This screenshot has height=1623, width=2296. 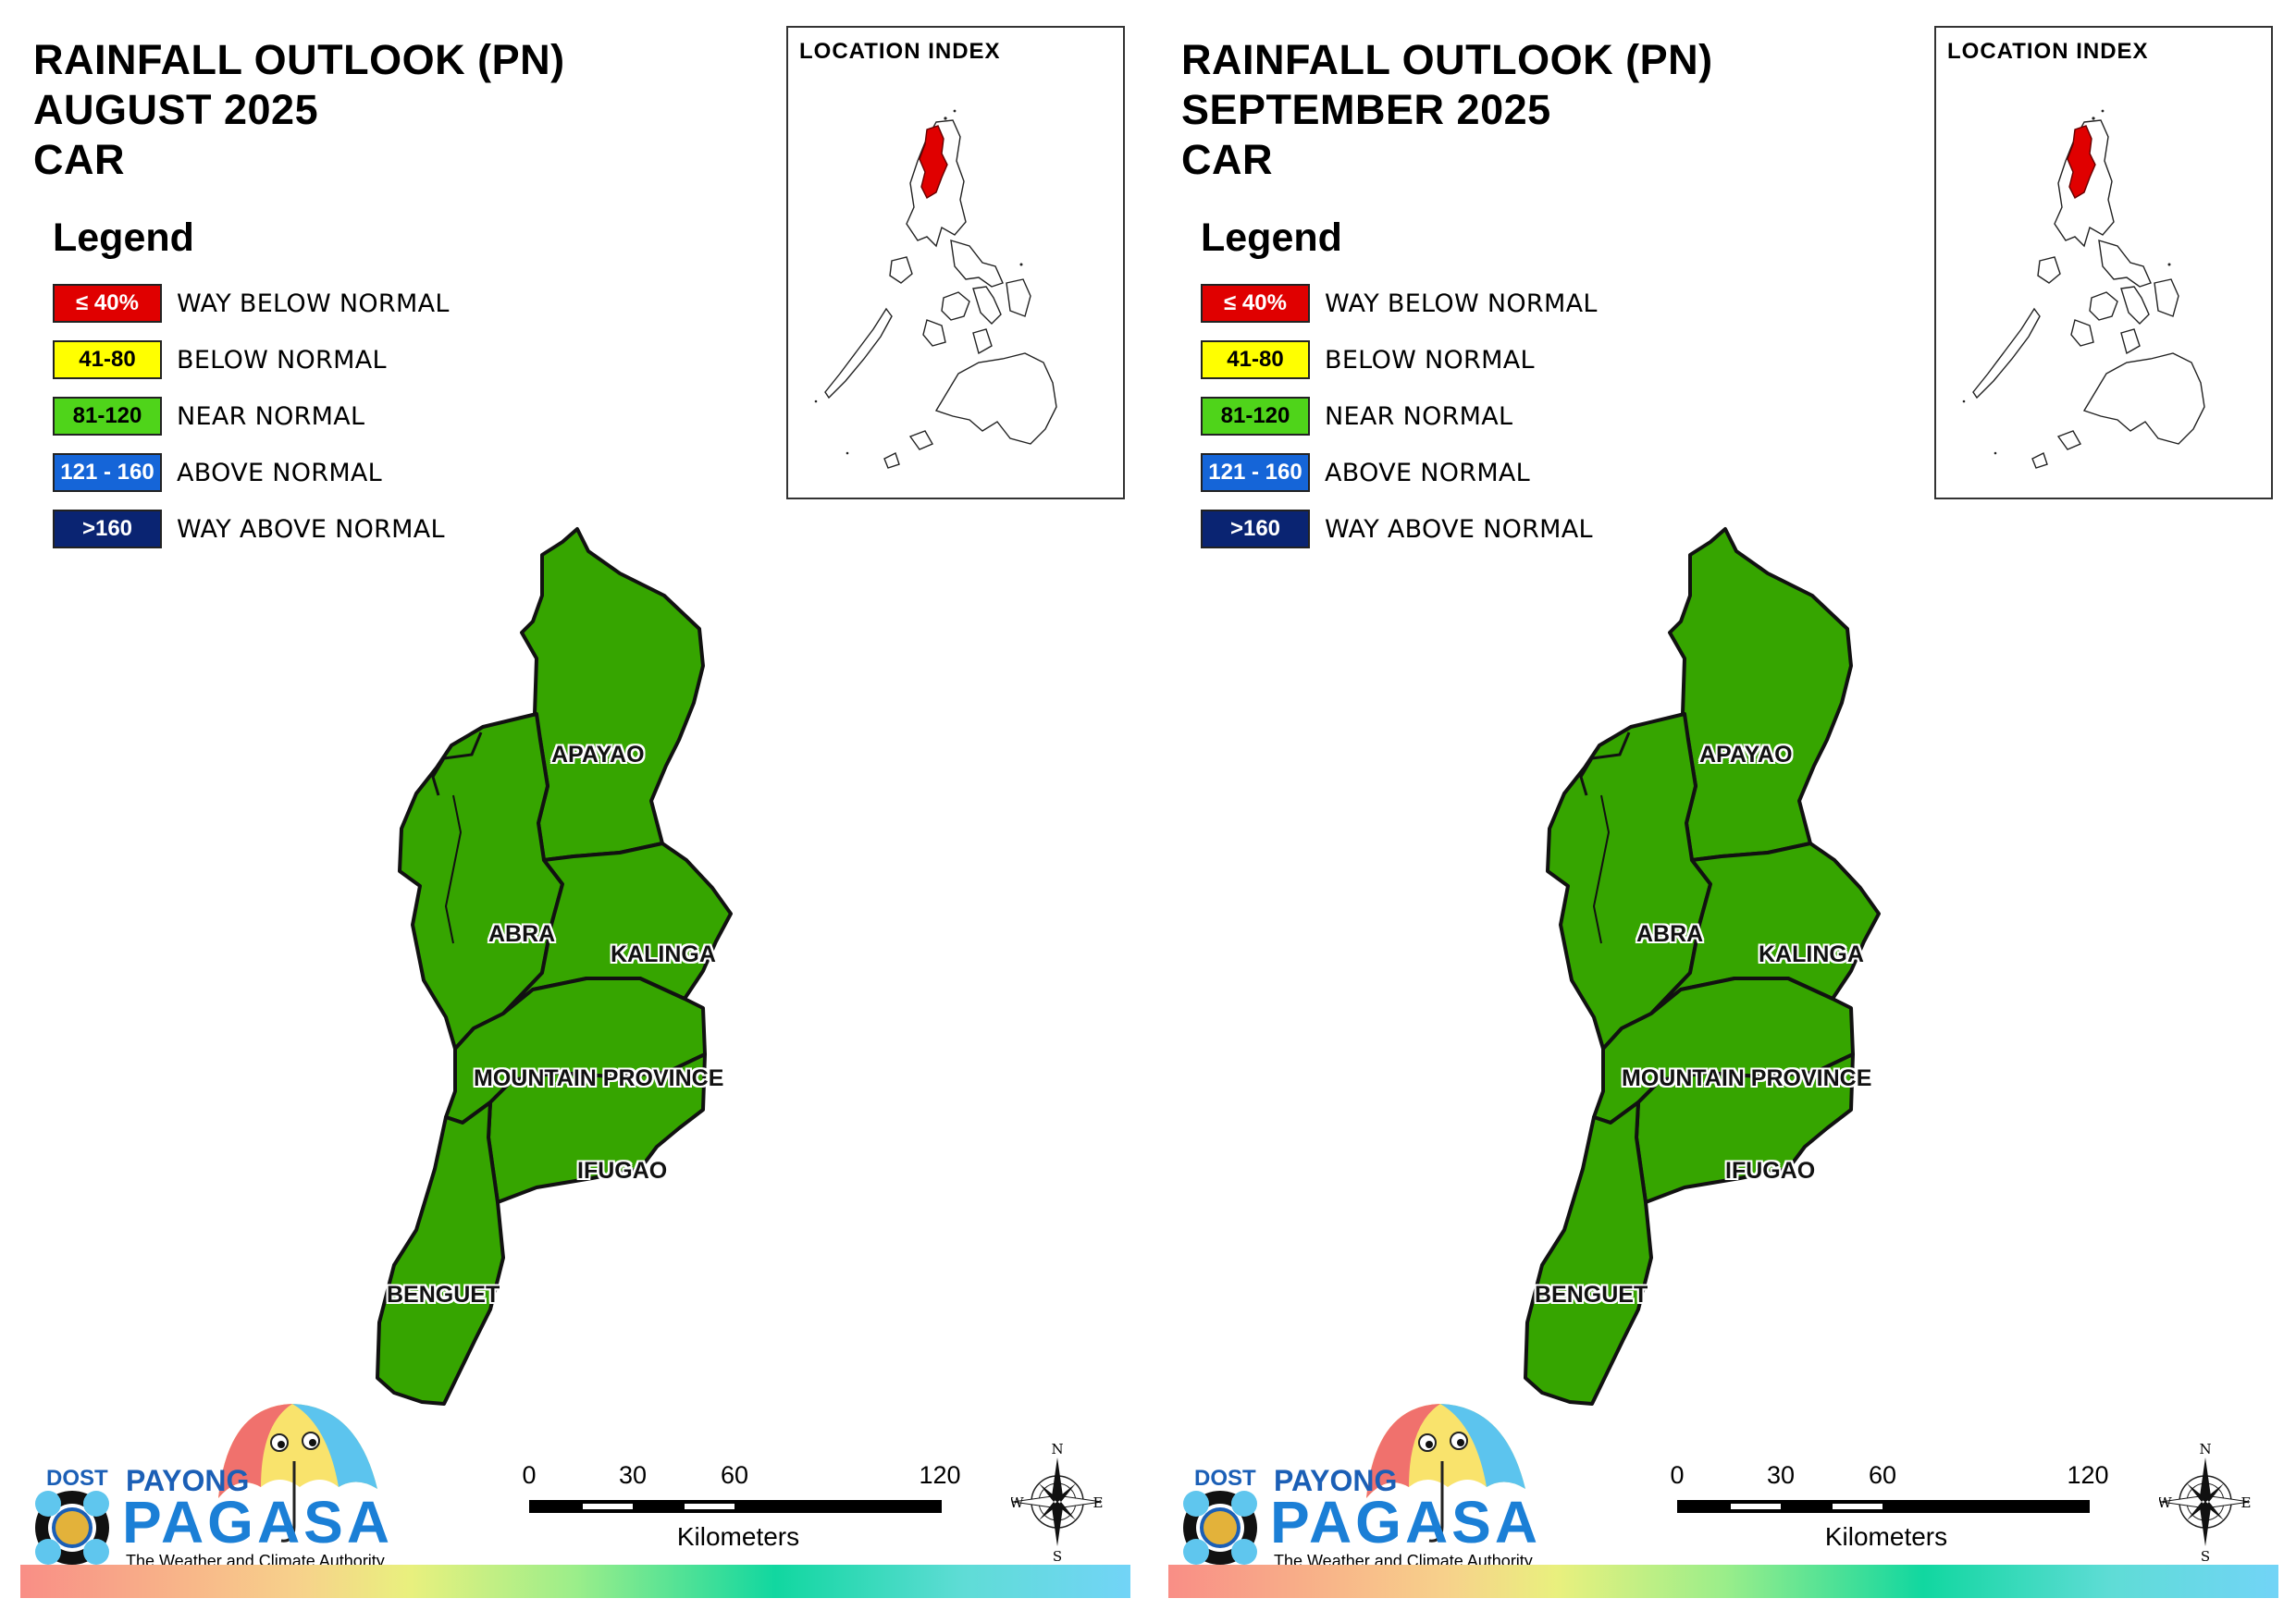 What do you see at coordinates (176, 109) in the screenshot?
I see `title-month: AUGUST 2025` at bounding box center [176, 109].